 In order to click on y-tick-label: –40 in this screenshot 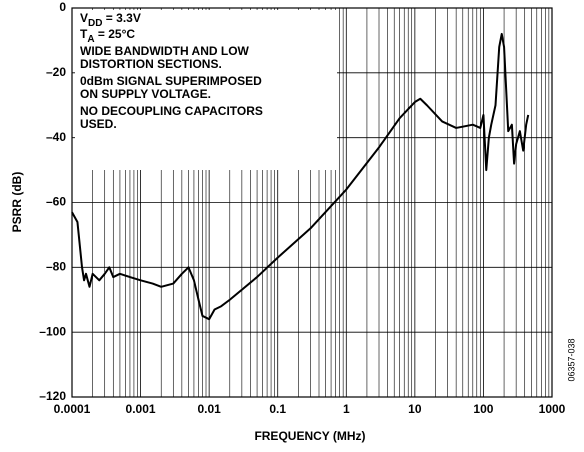, I will do `click(56, 137)`.